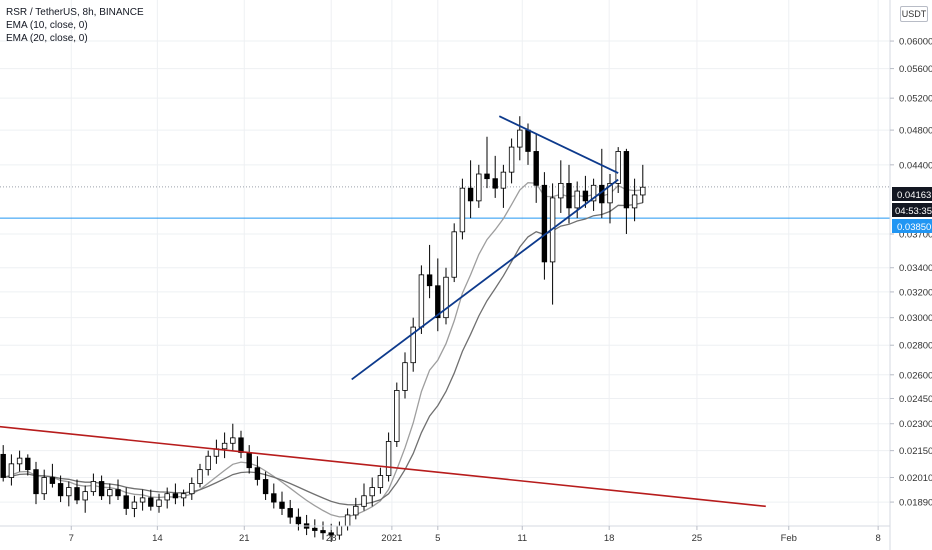  What do you see at coordinates (914, 227) in the screenshot?
I see `hline-price-label: 0.03850` at bounding box center [914, 227].